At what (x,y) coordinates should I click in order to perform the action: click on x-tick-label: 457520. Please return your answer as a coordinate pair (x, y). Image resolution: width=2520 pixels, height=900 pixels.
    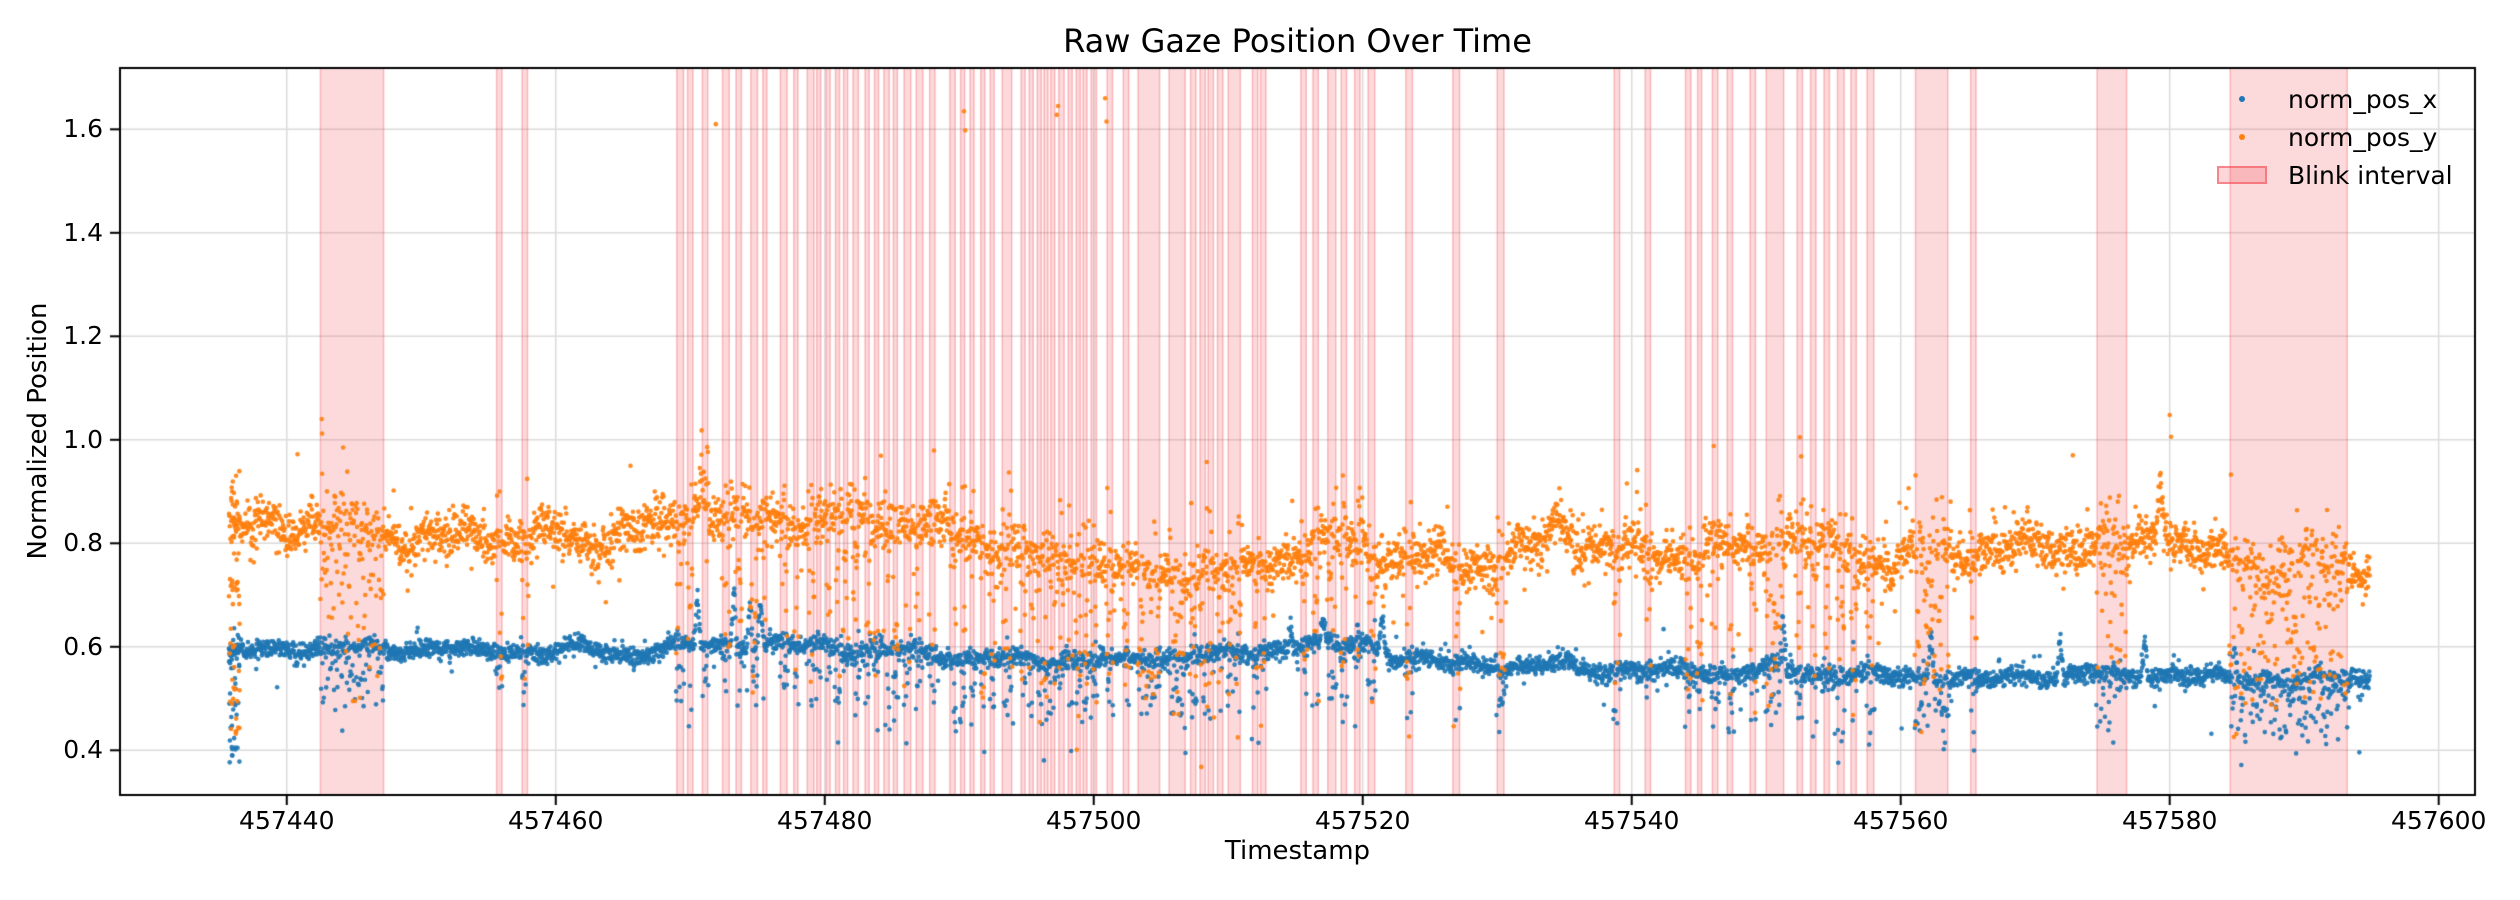
    Looking at the image, I should click on (1363, 820).